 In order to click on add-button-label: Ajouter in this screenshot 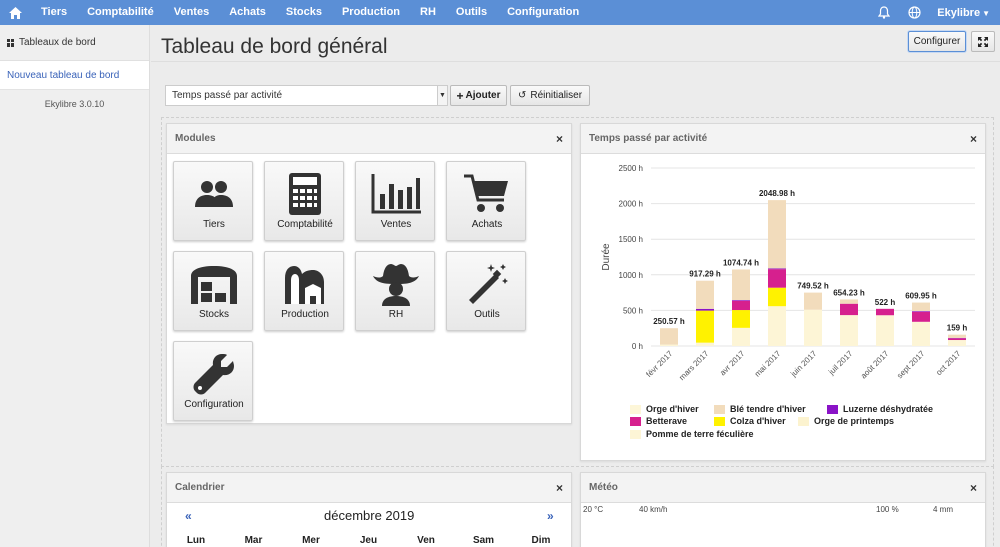, I will do `click(483, 95)`.